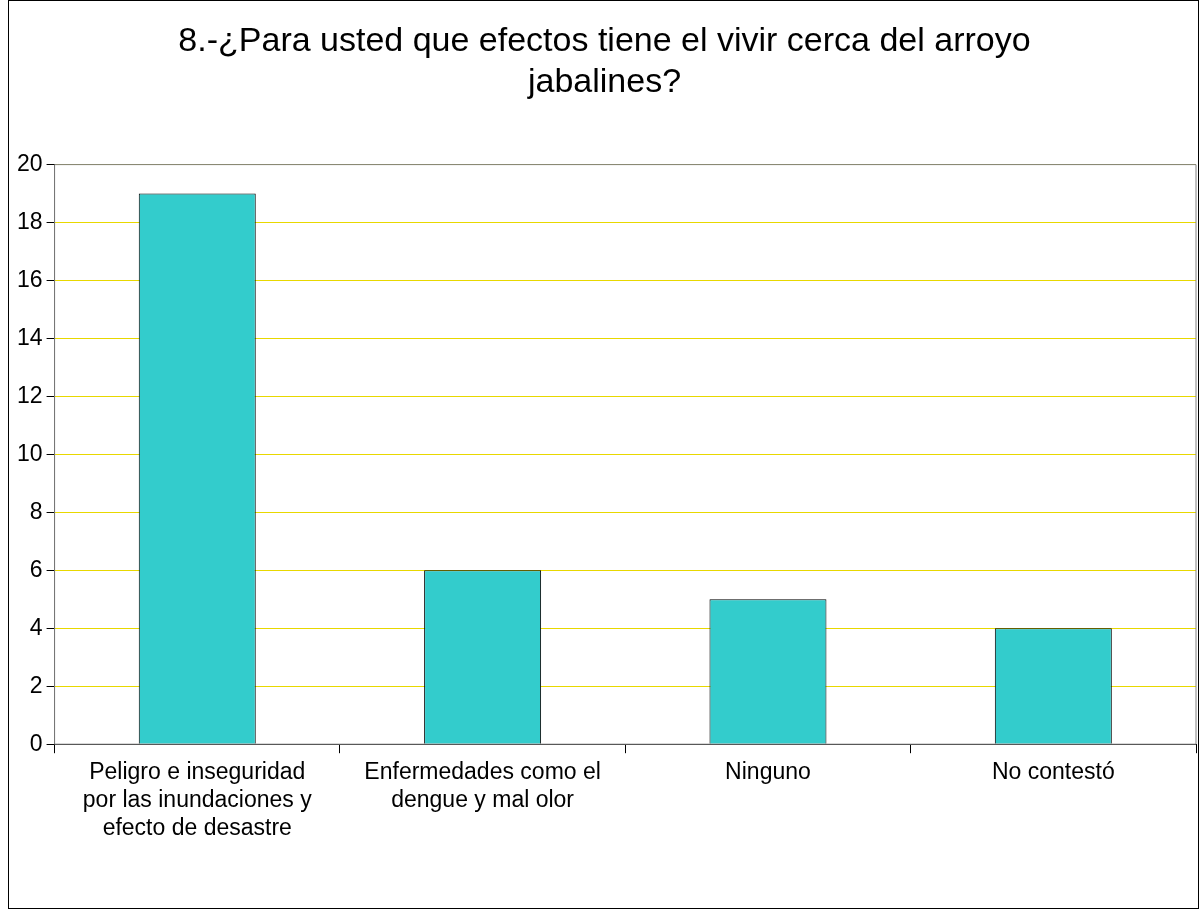 This screenshot has height=909, width=1199. What do you see at coordinates (36, 510) in the screenshot?
I see `y-tick-label: 8` at bounding box center [36, 510].